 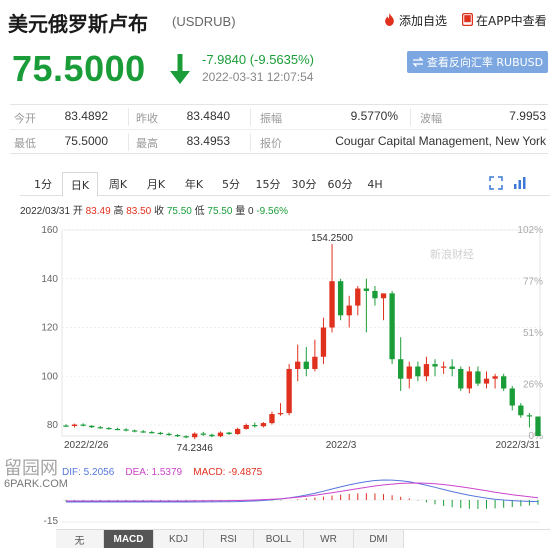 What do you see at coordinates (229, 539) in the screenshot?
I see `indicator-rsi: RSI` at bounding box center [229, 539].